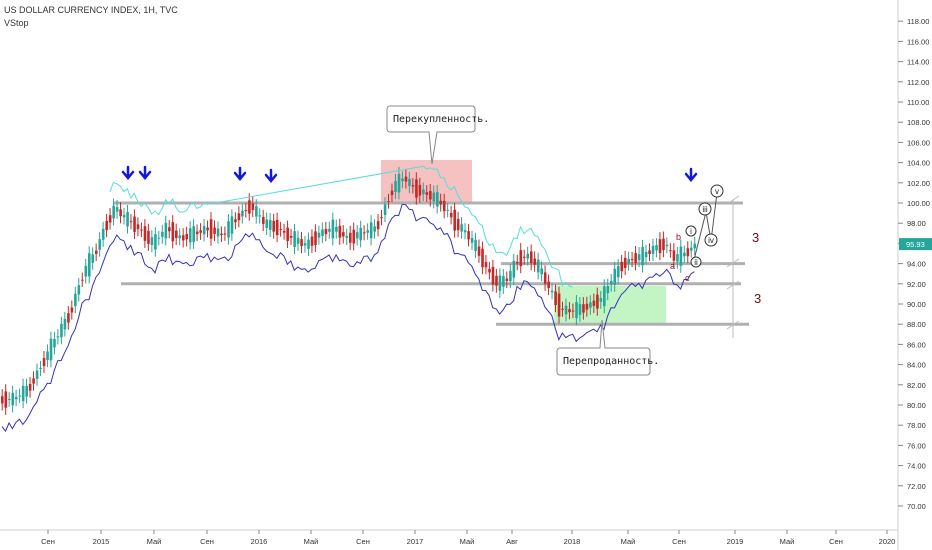 The height and width of the screenshot is (550, 932). I want to click on time-tick-label: Авг, so click(512, 541).